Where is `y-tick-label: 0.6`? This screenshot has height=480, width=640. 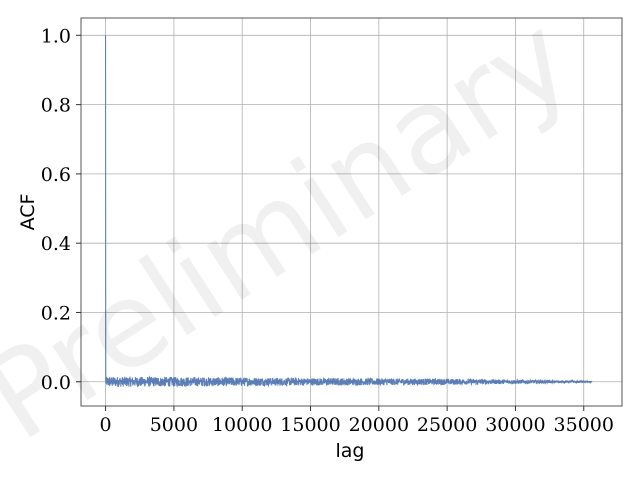 y-tick-label: 0.6 is located at coordinates (56, 175).